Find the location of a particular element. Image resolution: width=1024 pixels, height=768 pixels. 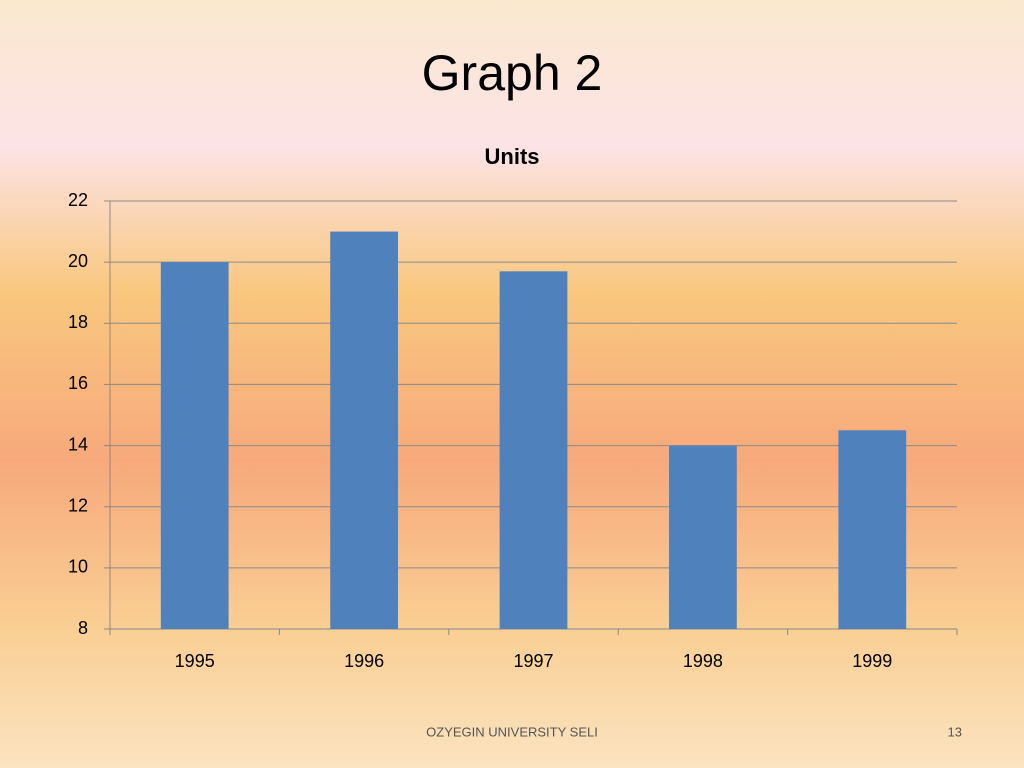

footer: OZYEGIN UNIVERSITY SELI is located at coordinates (512, 731).